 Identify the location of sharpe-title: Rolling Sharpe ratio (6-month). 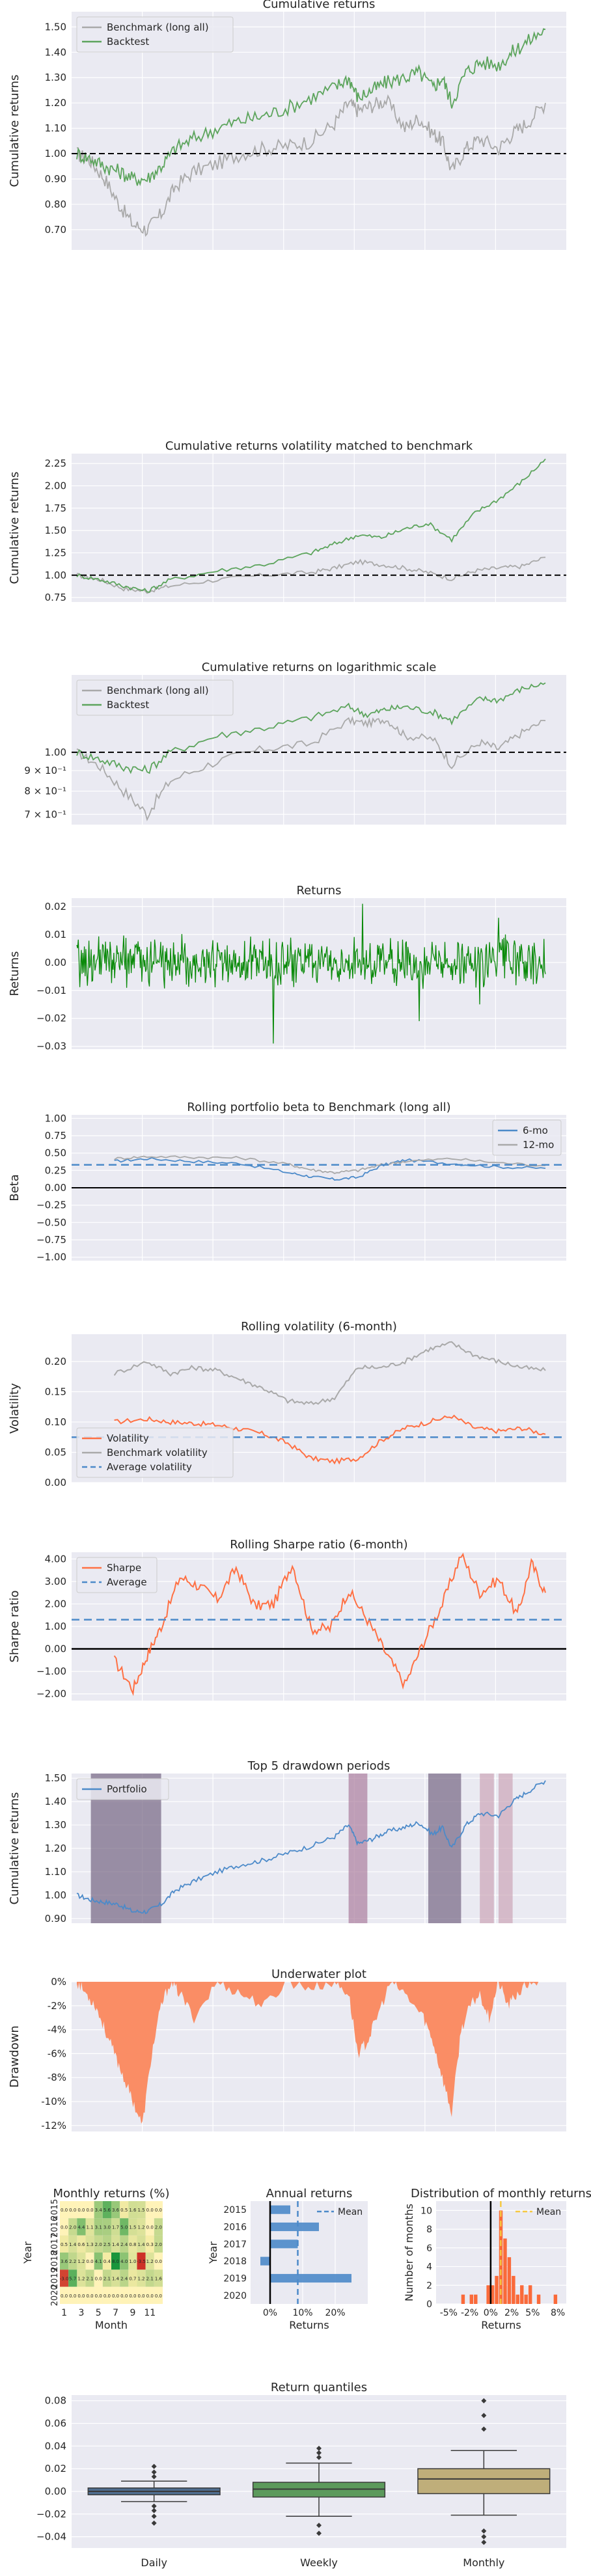
(319, 1545).